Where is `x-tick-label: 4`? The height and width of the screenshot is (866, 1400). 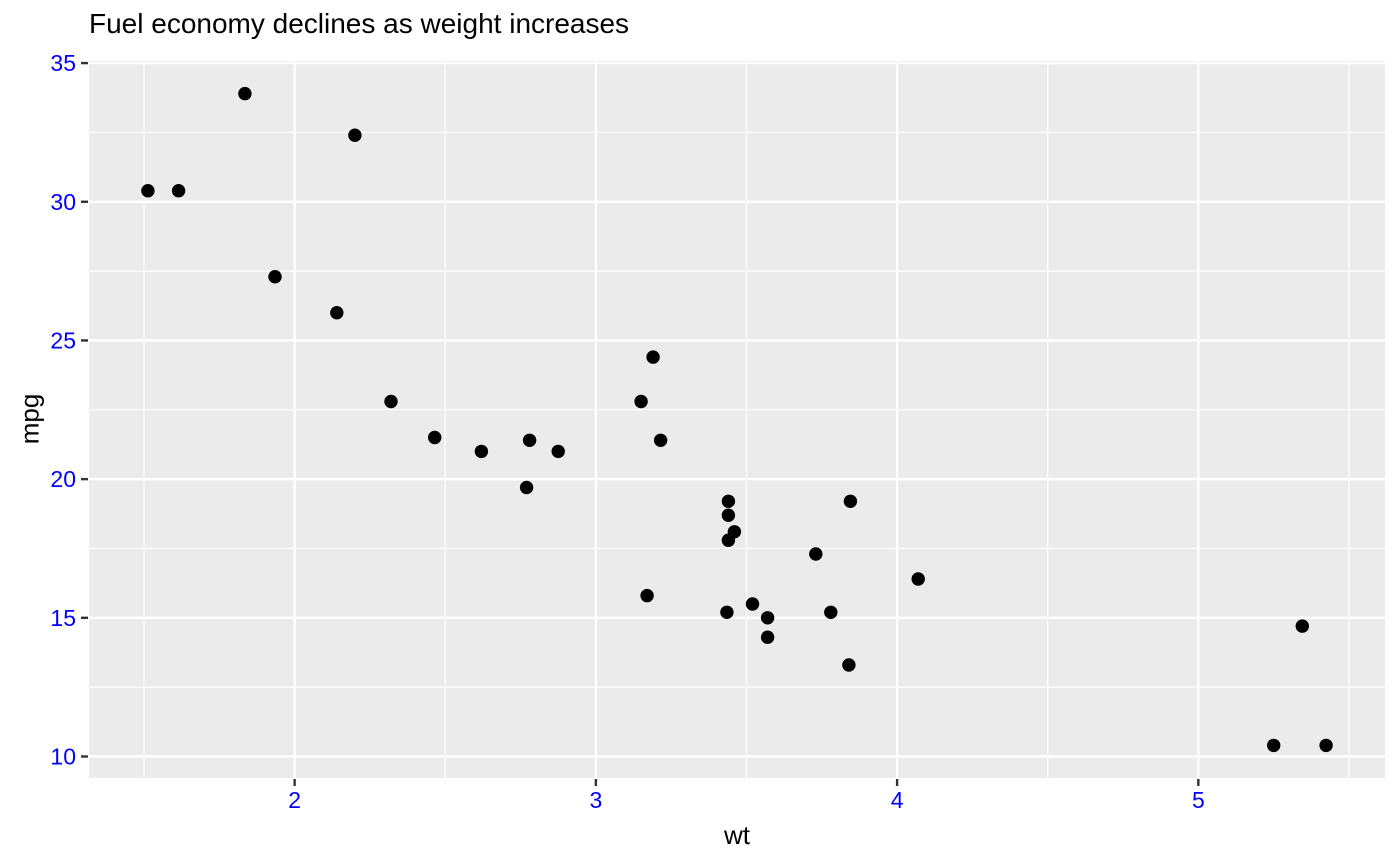
x-tick-label: 4 is located at coordinates (897, 800).